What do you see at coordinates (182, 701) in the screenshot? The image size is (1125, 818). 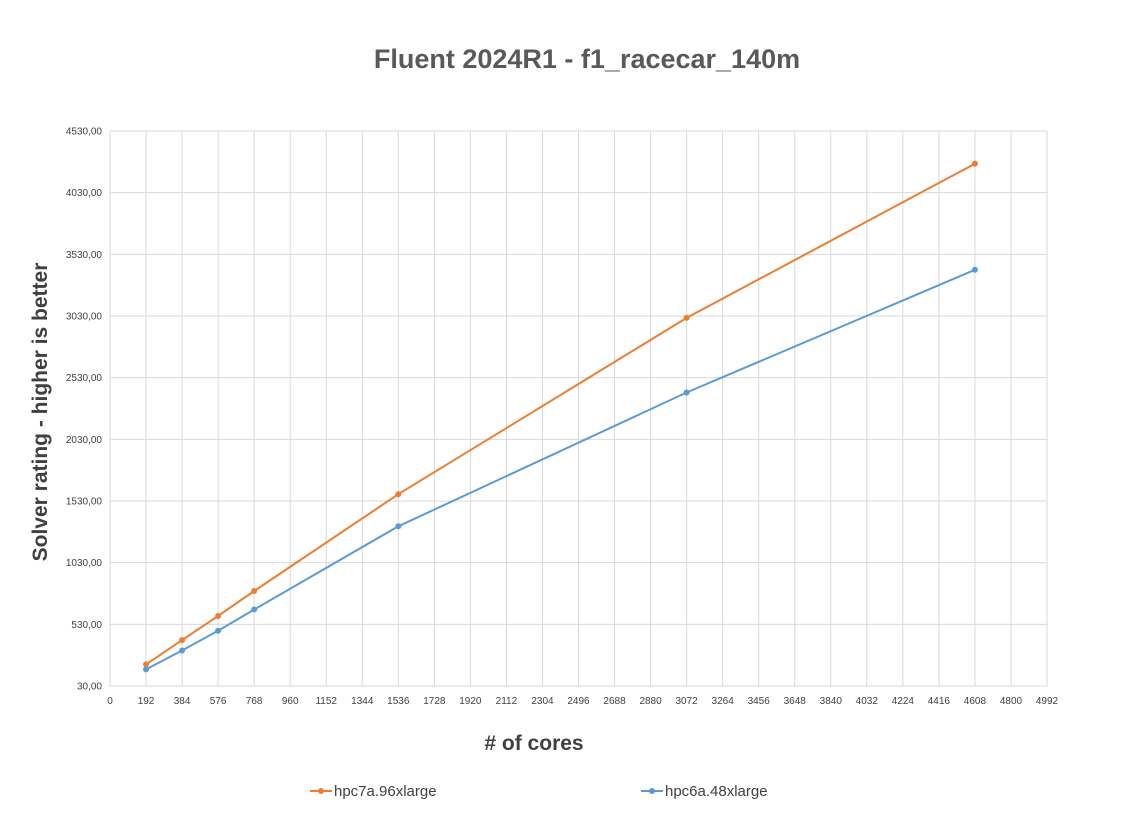 I see `x-tick-label: 384` at bounding box center [182, 701].